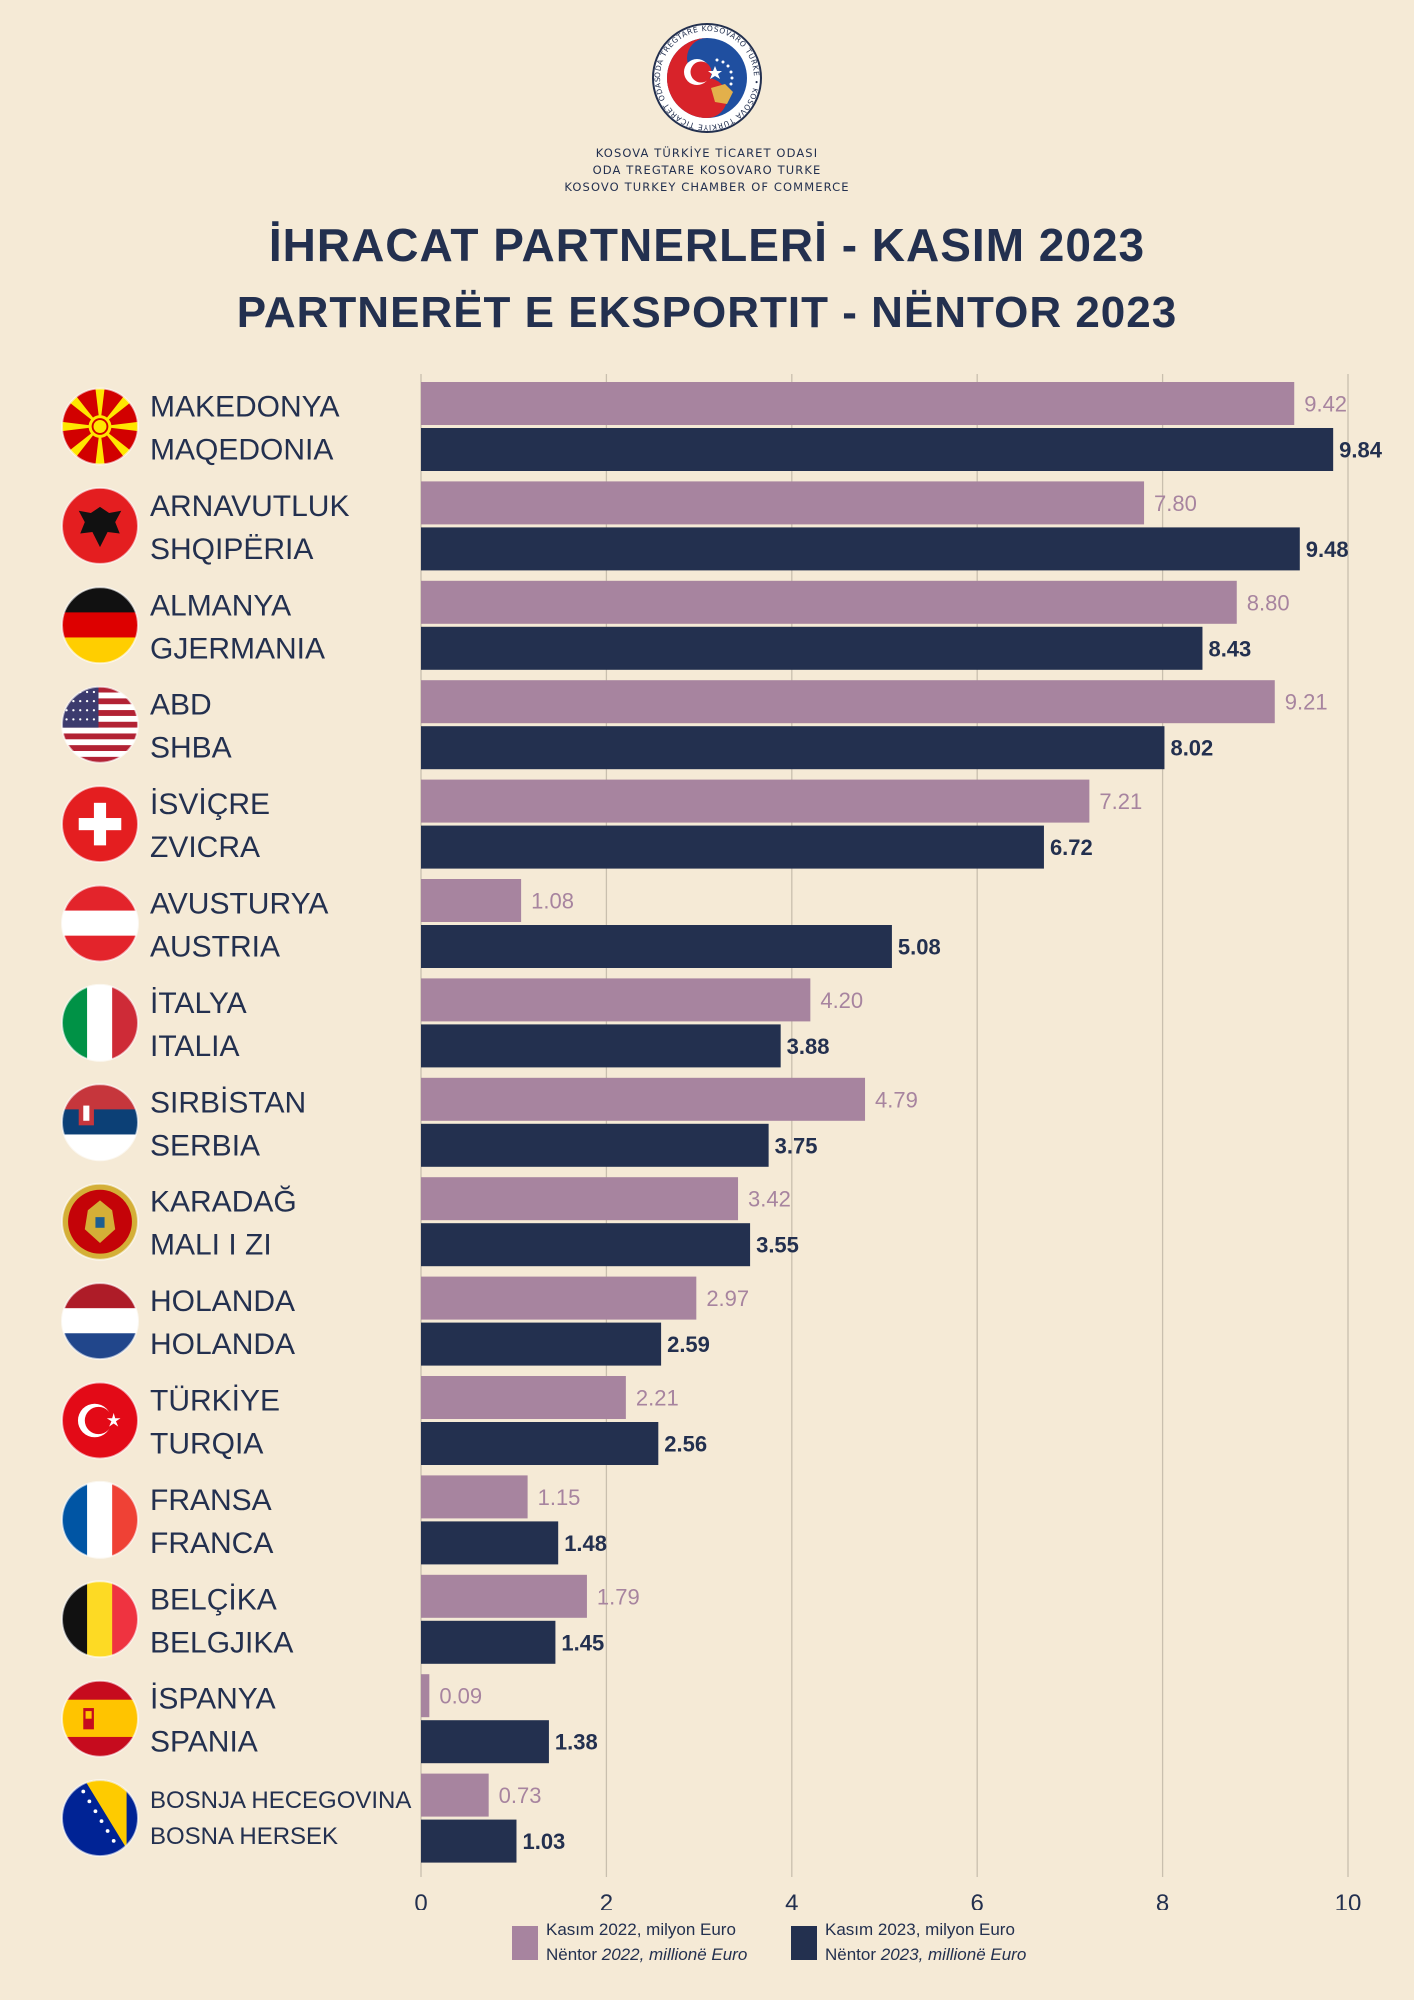 The image size is (1414, 2000). I want to click on data-label-2023: 1.45, so click(582, 1642).